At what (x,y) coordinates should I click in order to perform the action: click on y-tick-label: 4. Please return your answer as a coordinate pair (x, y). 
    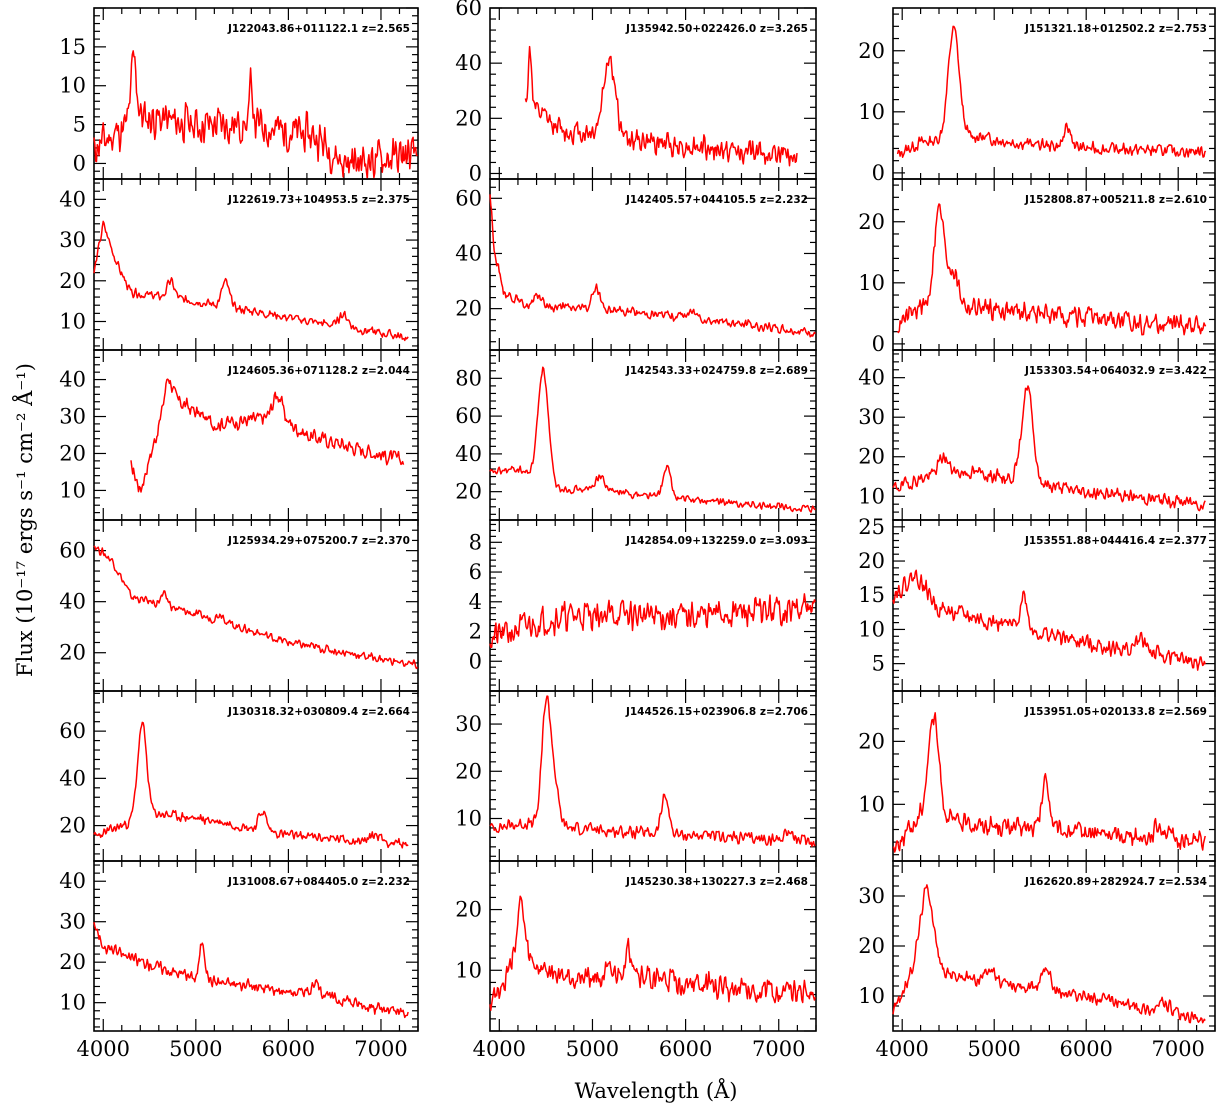
    Looking at the image, I should click on (475, 602).